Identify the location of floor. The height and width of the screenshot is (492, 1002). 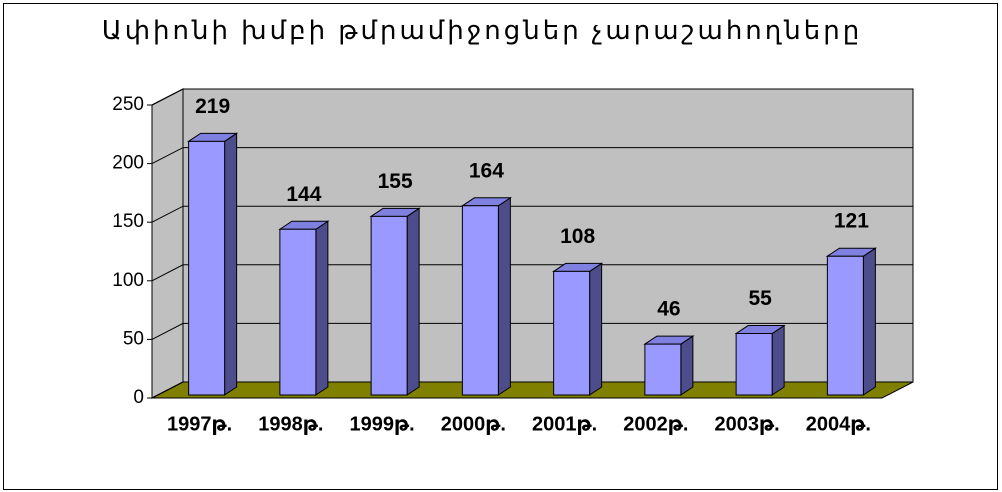
(532, 390).